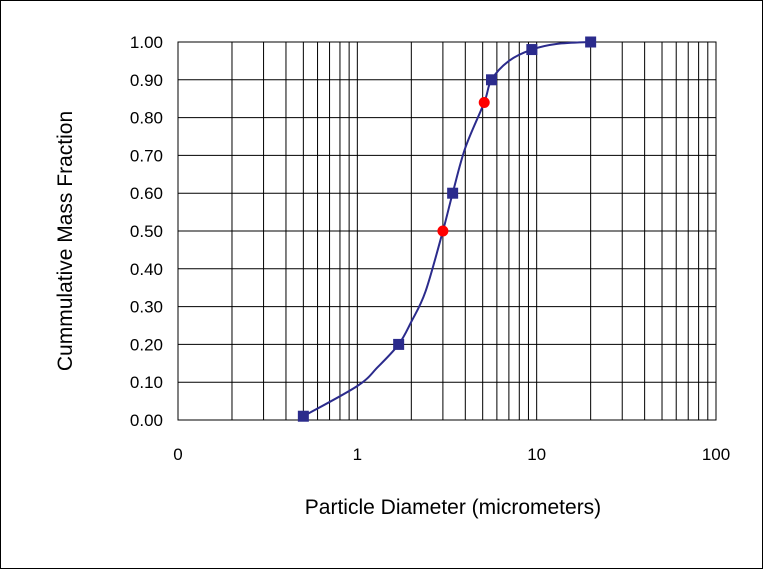  I want to click on y-tick-label: 0.20, so click(146, 344).